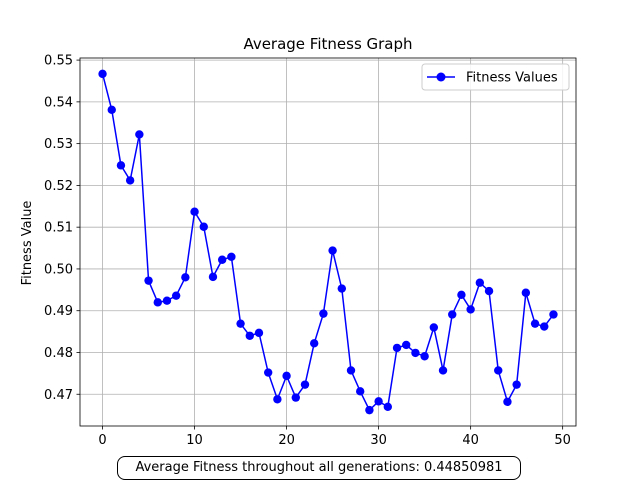 The width and height of the screenshot is (640, 480). What do you see at coordinates (194, 440) in the screenshot?
I see `x-tick-label: 10` at bounding box center [194, 440].